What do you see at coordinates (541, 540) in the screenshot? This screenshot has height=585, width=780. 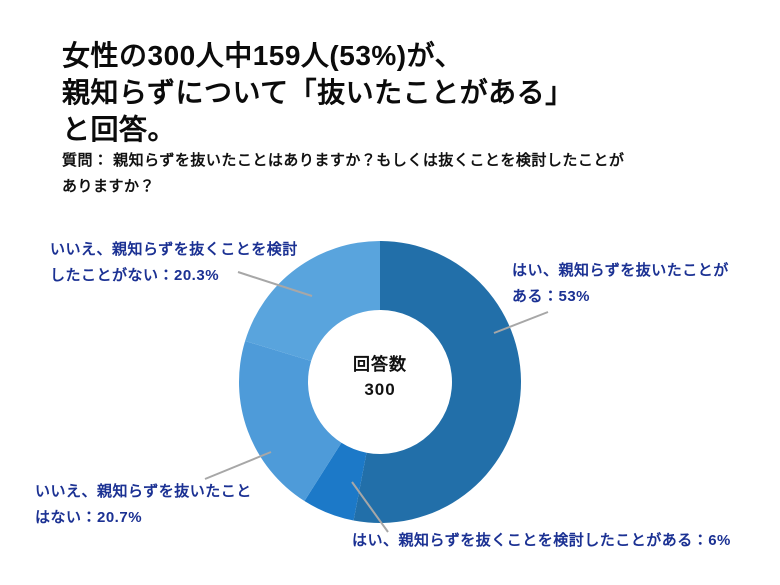 I see `callout-label-yes-considered-6: はい、親知らずを抜くことを検討したことがある：6%` at bounding box center [541, 540].